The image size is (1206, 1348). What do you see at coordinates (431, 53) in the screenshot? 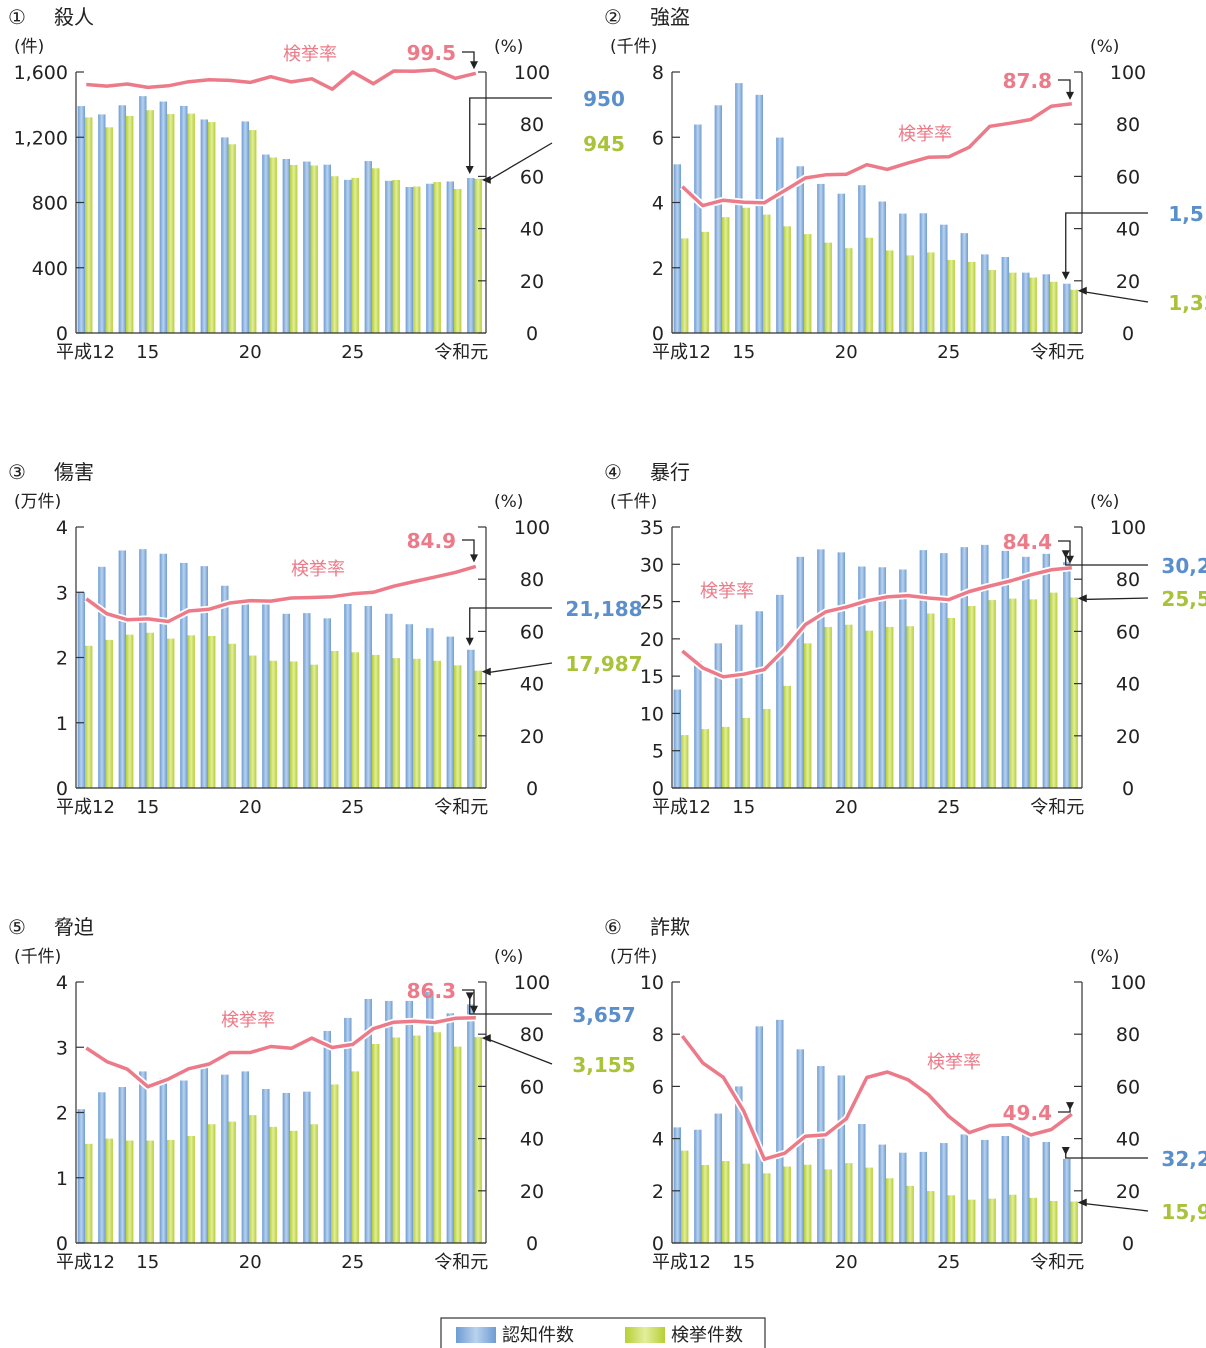
I see `rate-value-label: 99.5` at bounding box center [431, 53].